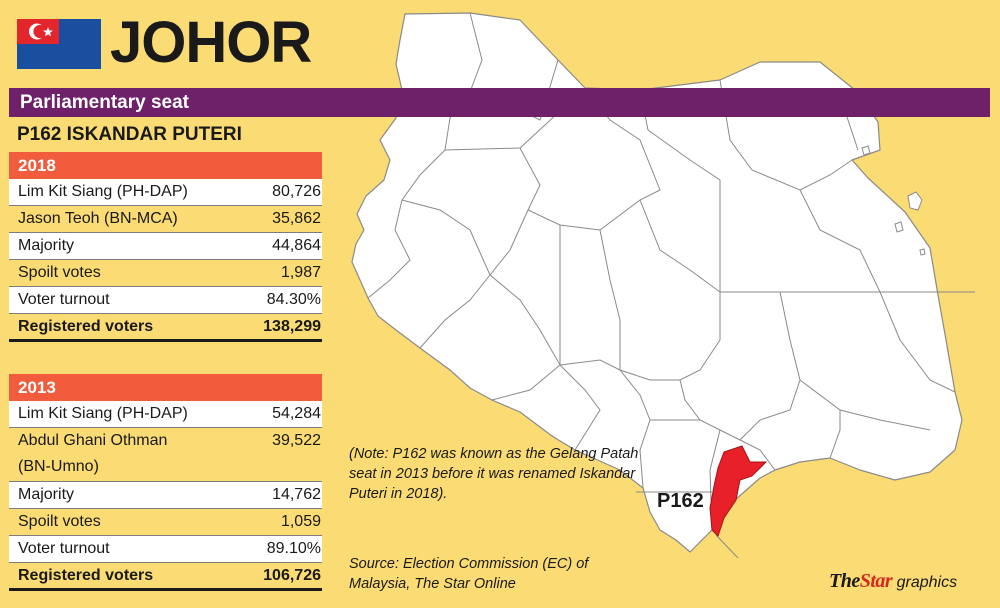  What do you see at coordinates (296, 413) in the screenshot?
I see `candidate-votes: 54,284` at bounding box center [296, 413].